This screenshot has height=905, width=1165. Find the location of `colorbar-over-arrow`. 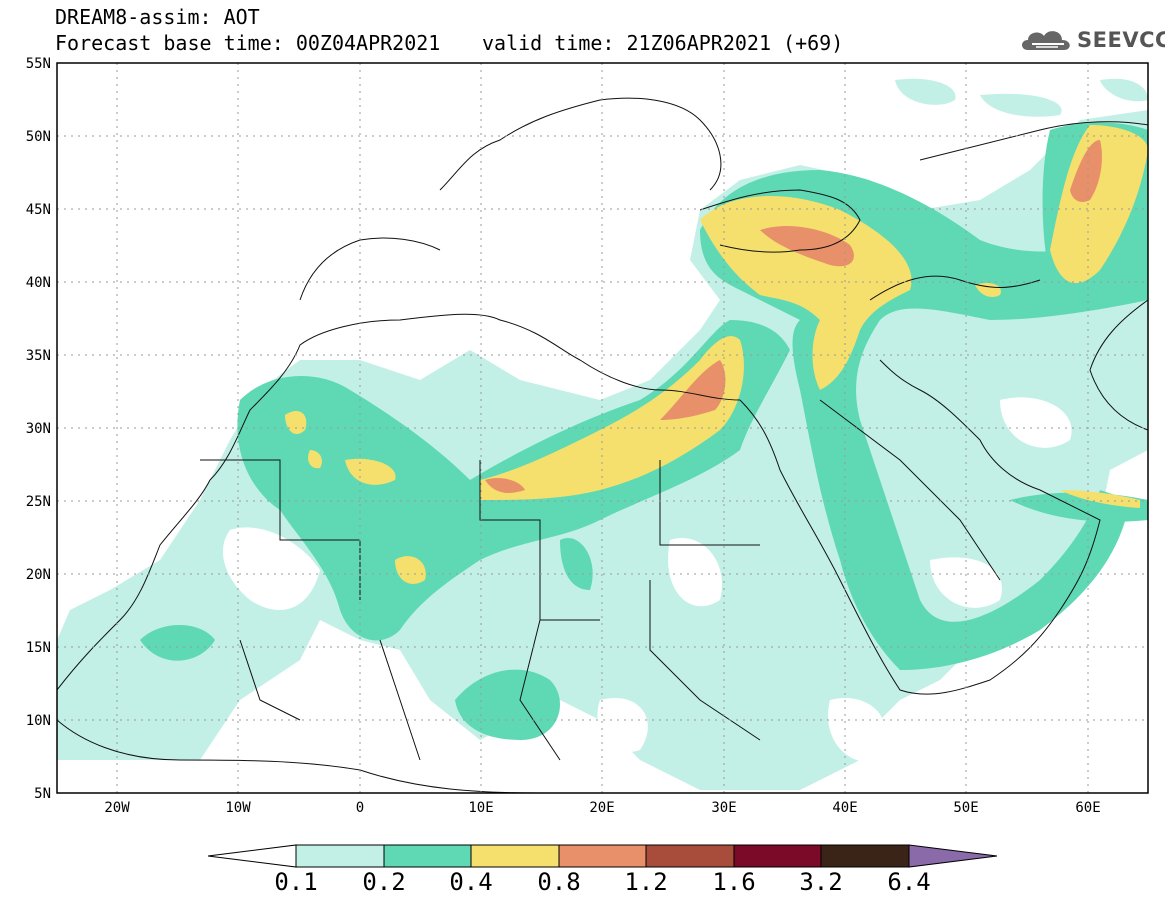

colorbar-over-arrow is located at coordinates (953, 856).